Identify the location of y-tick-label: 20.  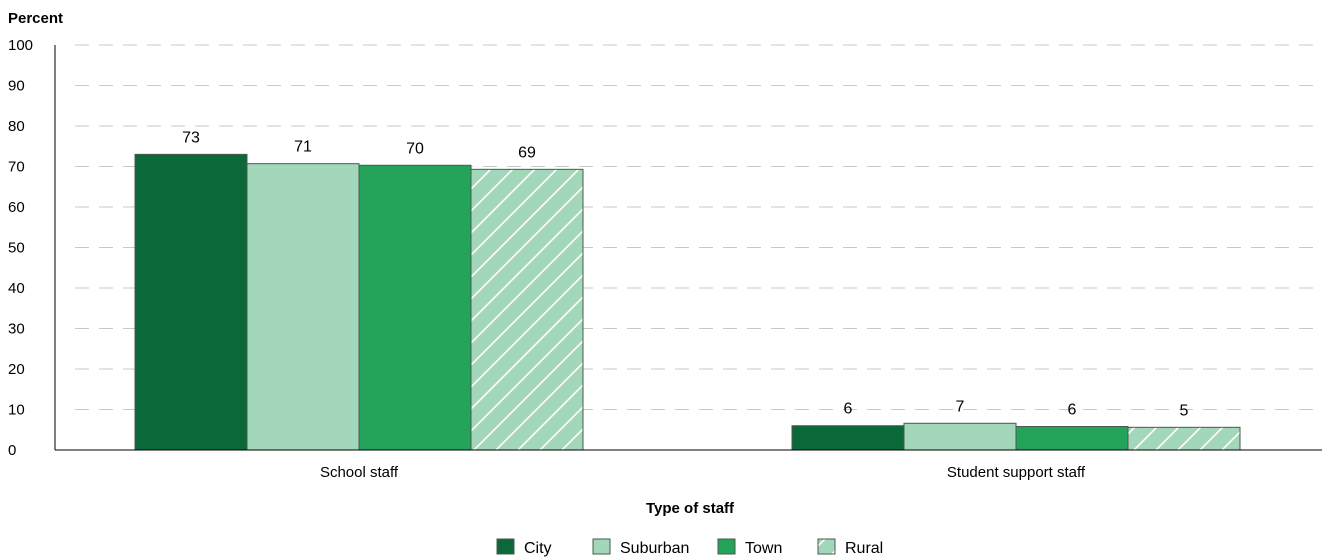
(16, 369).